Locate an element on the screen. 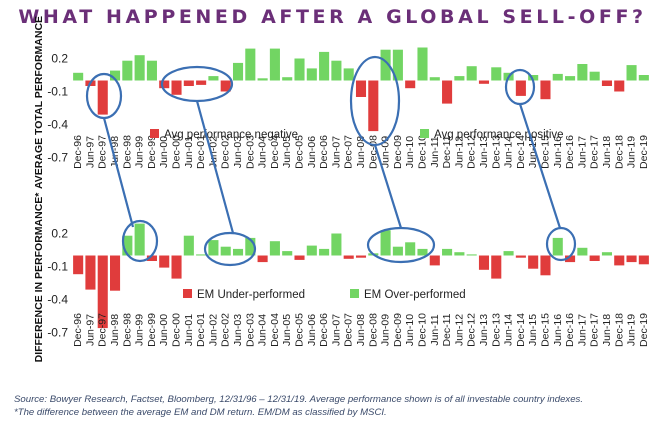 This screenshot has height=432, width=665. x-tick-label: Dec-05 is located at coordinates (300, 152).